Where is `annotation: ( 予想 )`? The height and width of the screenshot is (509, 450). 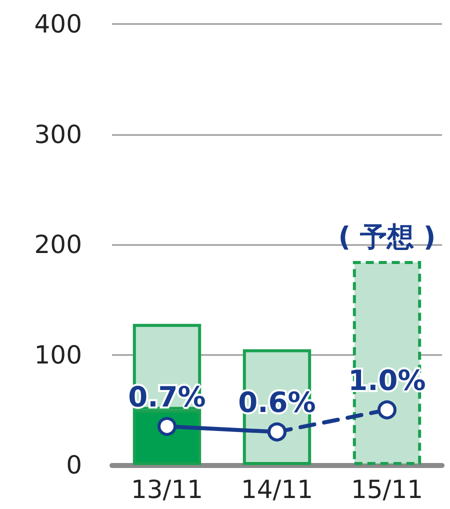 annotation: ( 予想 ) is located at coordinates (387, 238).